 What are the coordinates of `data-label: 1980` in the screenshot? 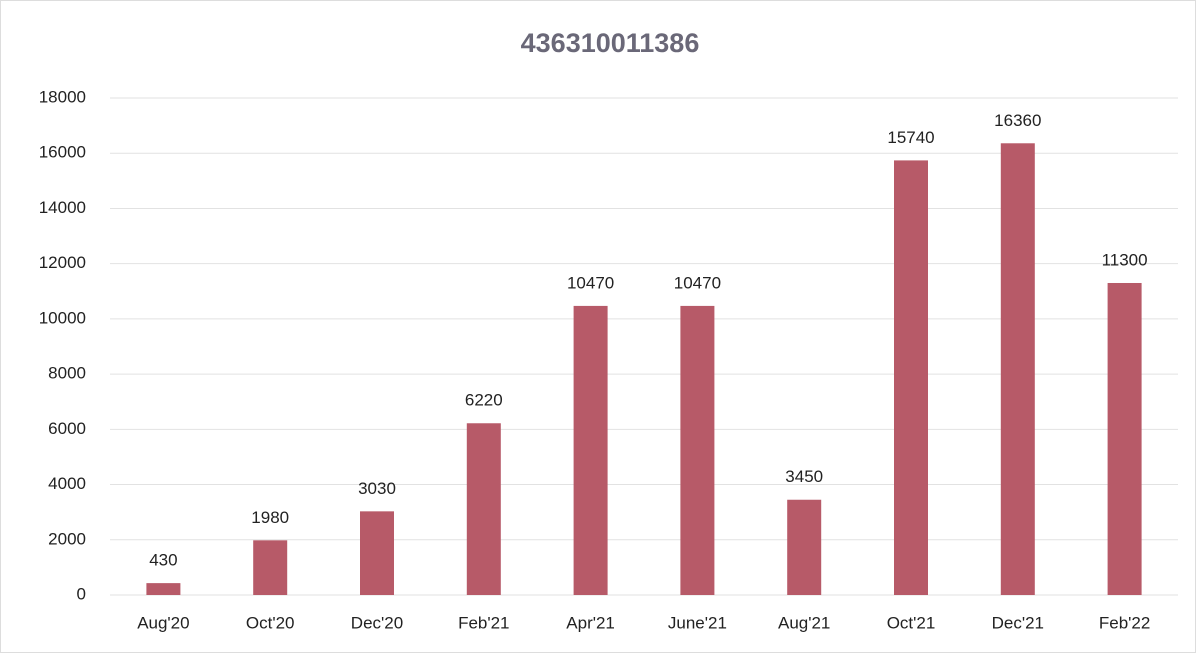 It's located at (270, 517).